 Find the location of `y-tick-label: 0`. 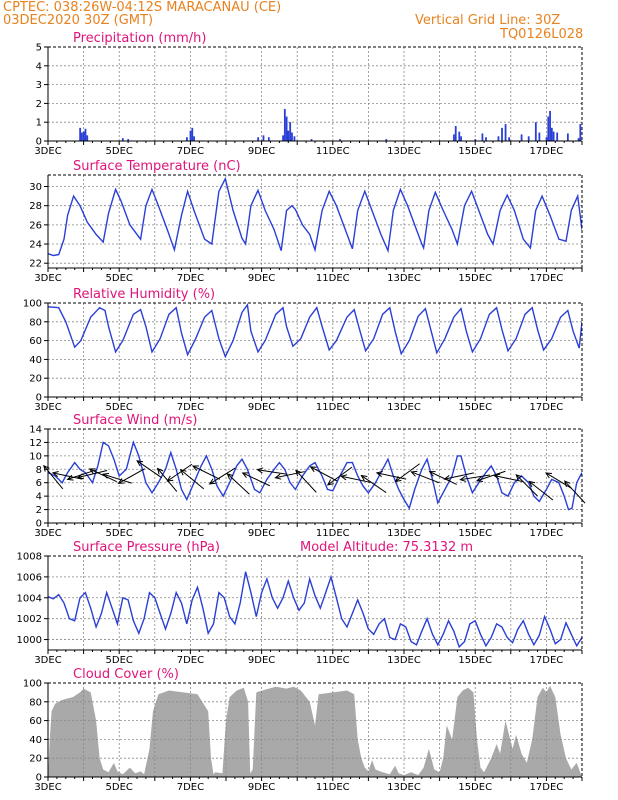

y-tick-label: 0 is located at coordinates (39, 398).